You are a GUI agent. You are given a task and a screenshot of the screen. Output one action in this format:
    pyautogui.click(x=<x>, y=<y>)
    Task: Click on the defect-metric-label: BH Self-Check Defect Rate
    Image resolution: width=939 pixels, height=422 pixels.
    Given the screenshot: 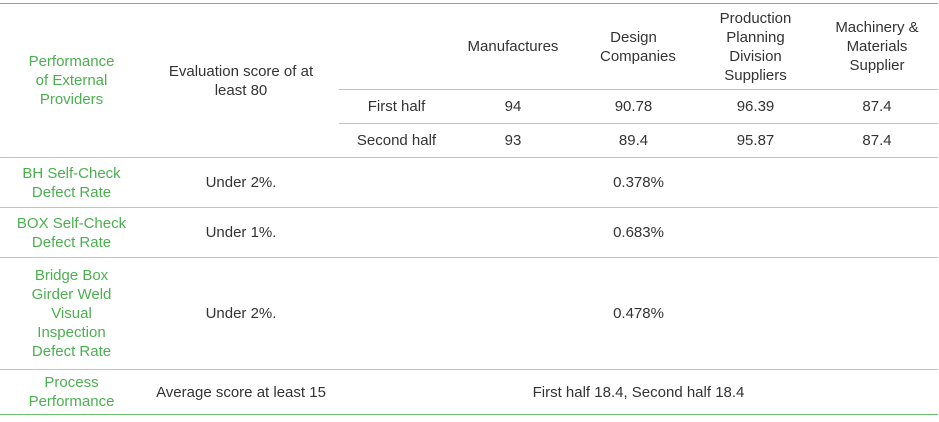 What is the action you would take?
    pyautogui.click(x=71, y=182)
    